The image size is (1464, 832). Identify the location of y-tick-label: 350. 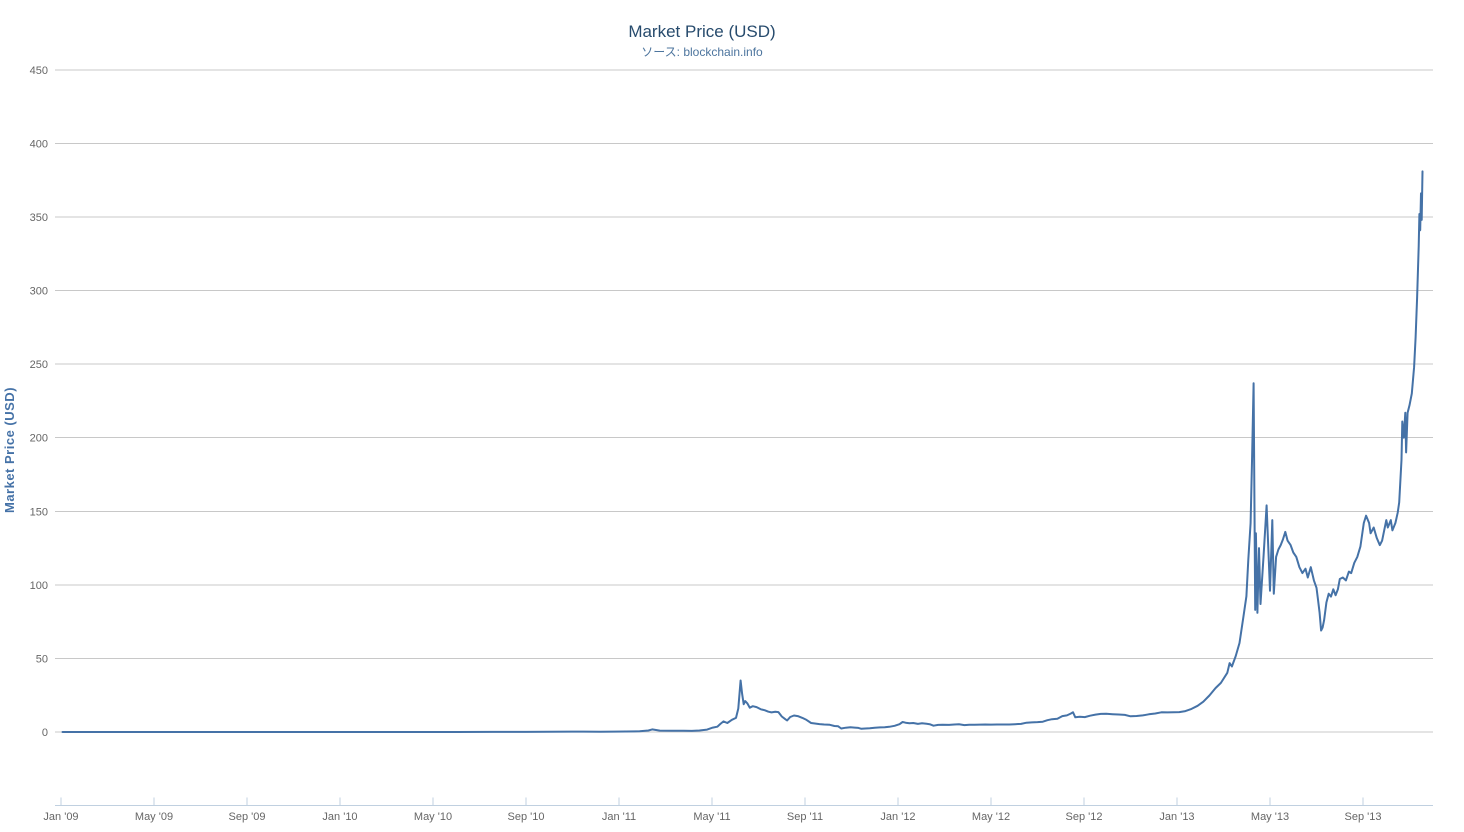
(39, 218).